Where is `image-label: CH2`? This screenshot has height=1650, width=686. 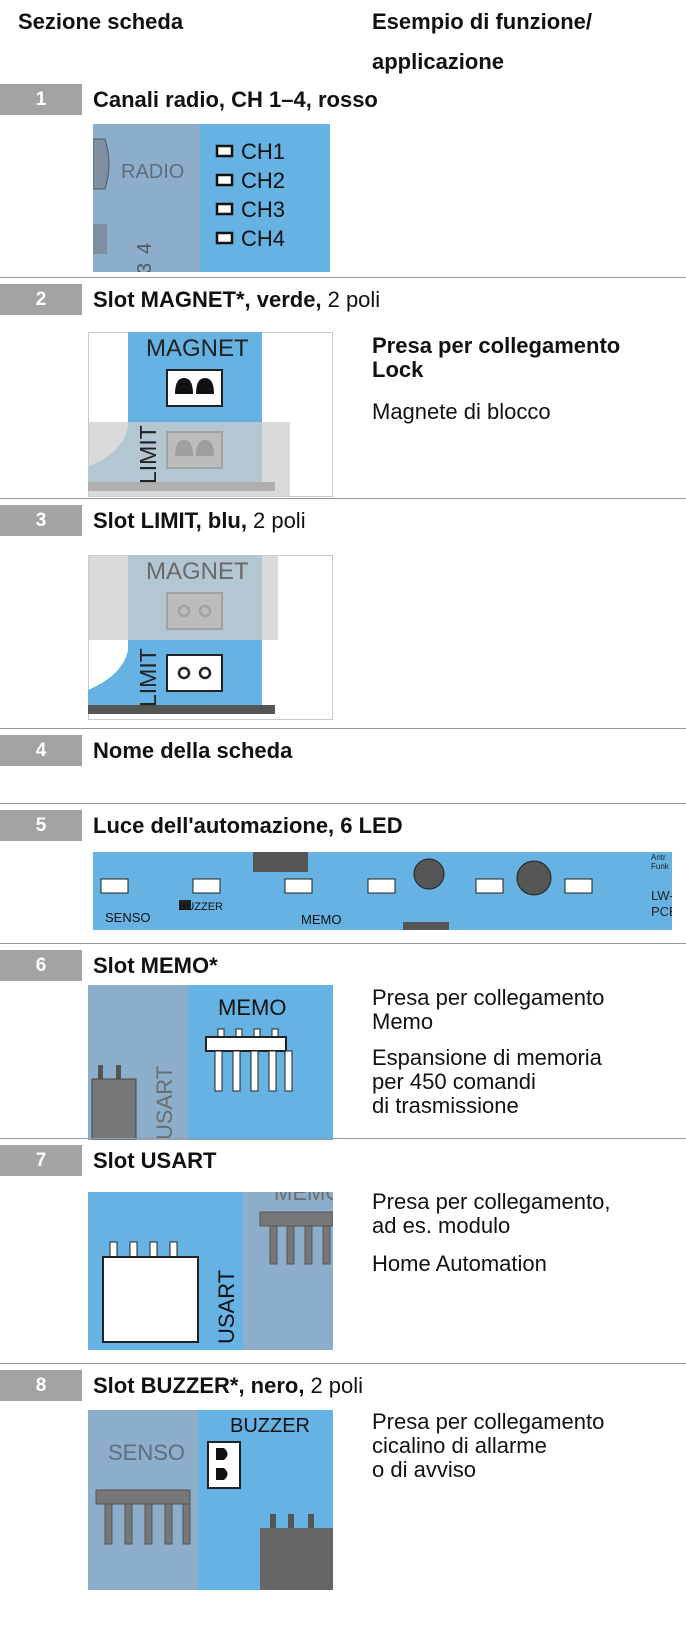
image-label: CH2 is located at coordinates (263, 180).